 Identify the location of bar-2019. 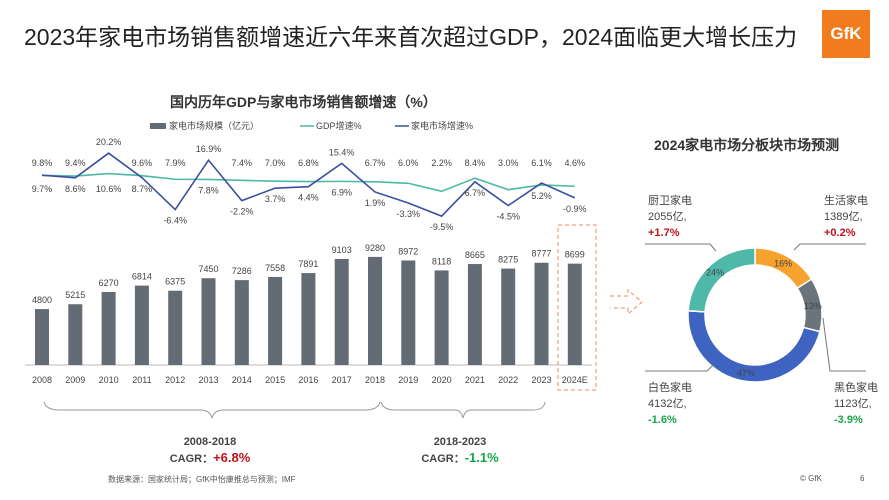
(408, 312).